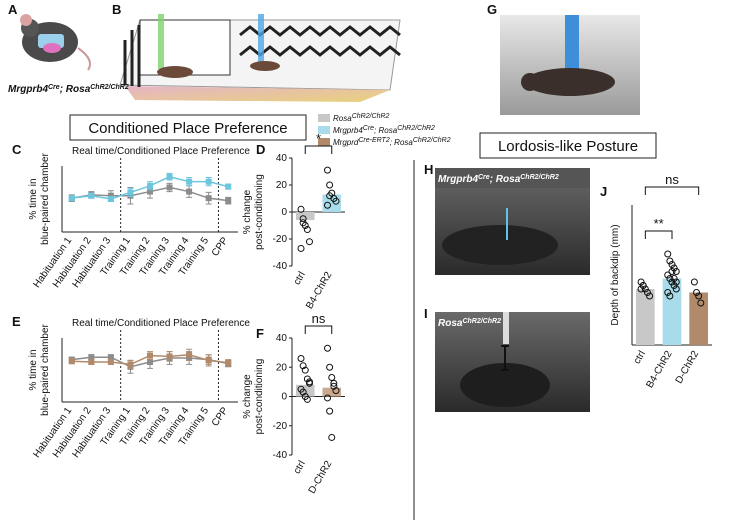 The width and height of the screenshot is (746, 528). Describe the element at coordinates (660, 369) in the screenshot. I see `x-tick-label: B4-ChR2` at that location.